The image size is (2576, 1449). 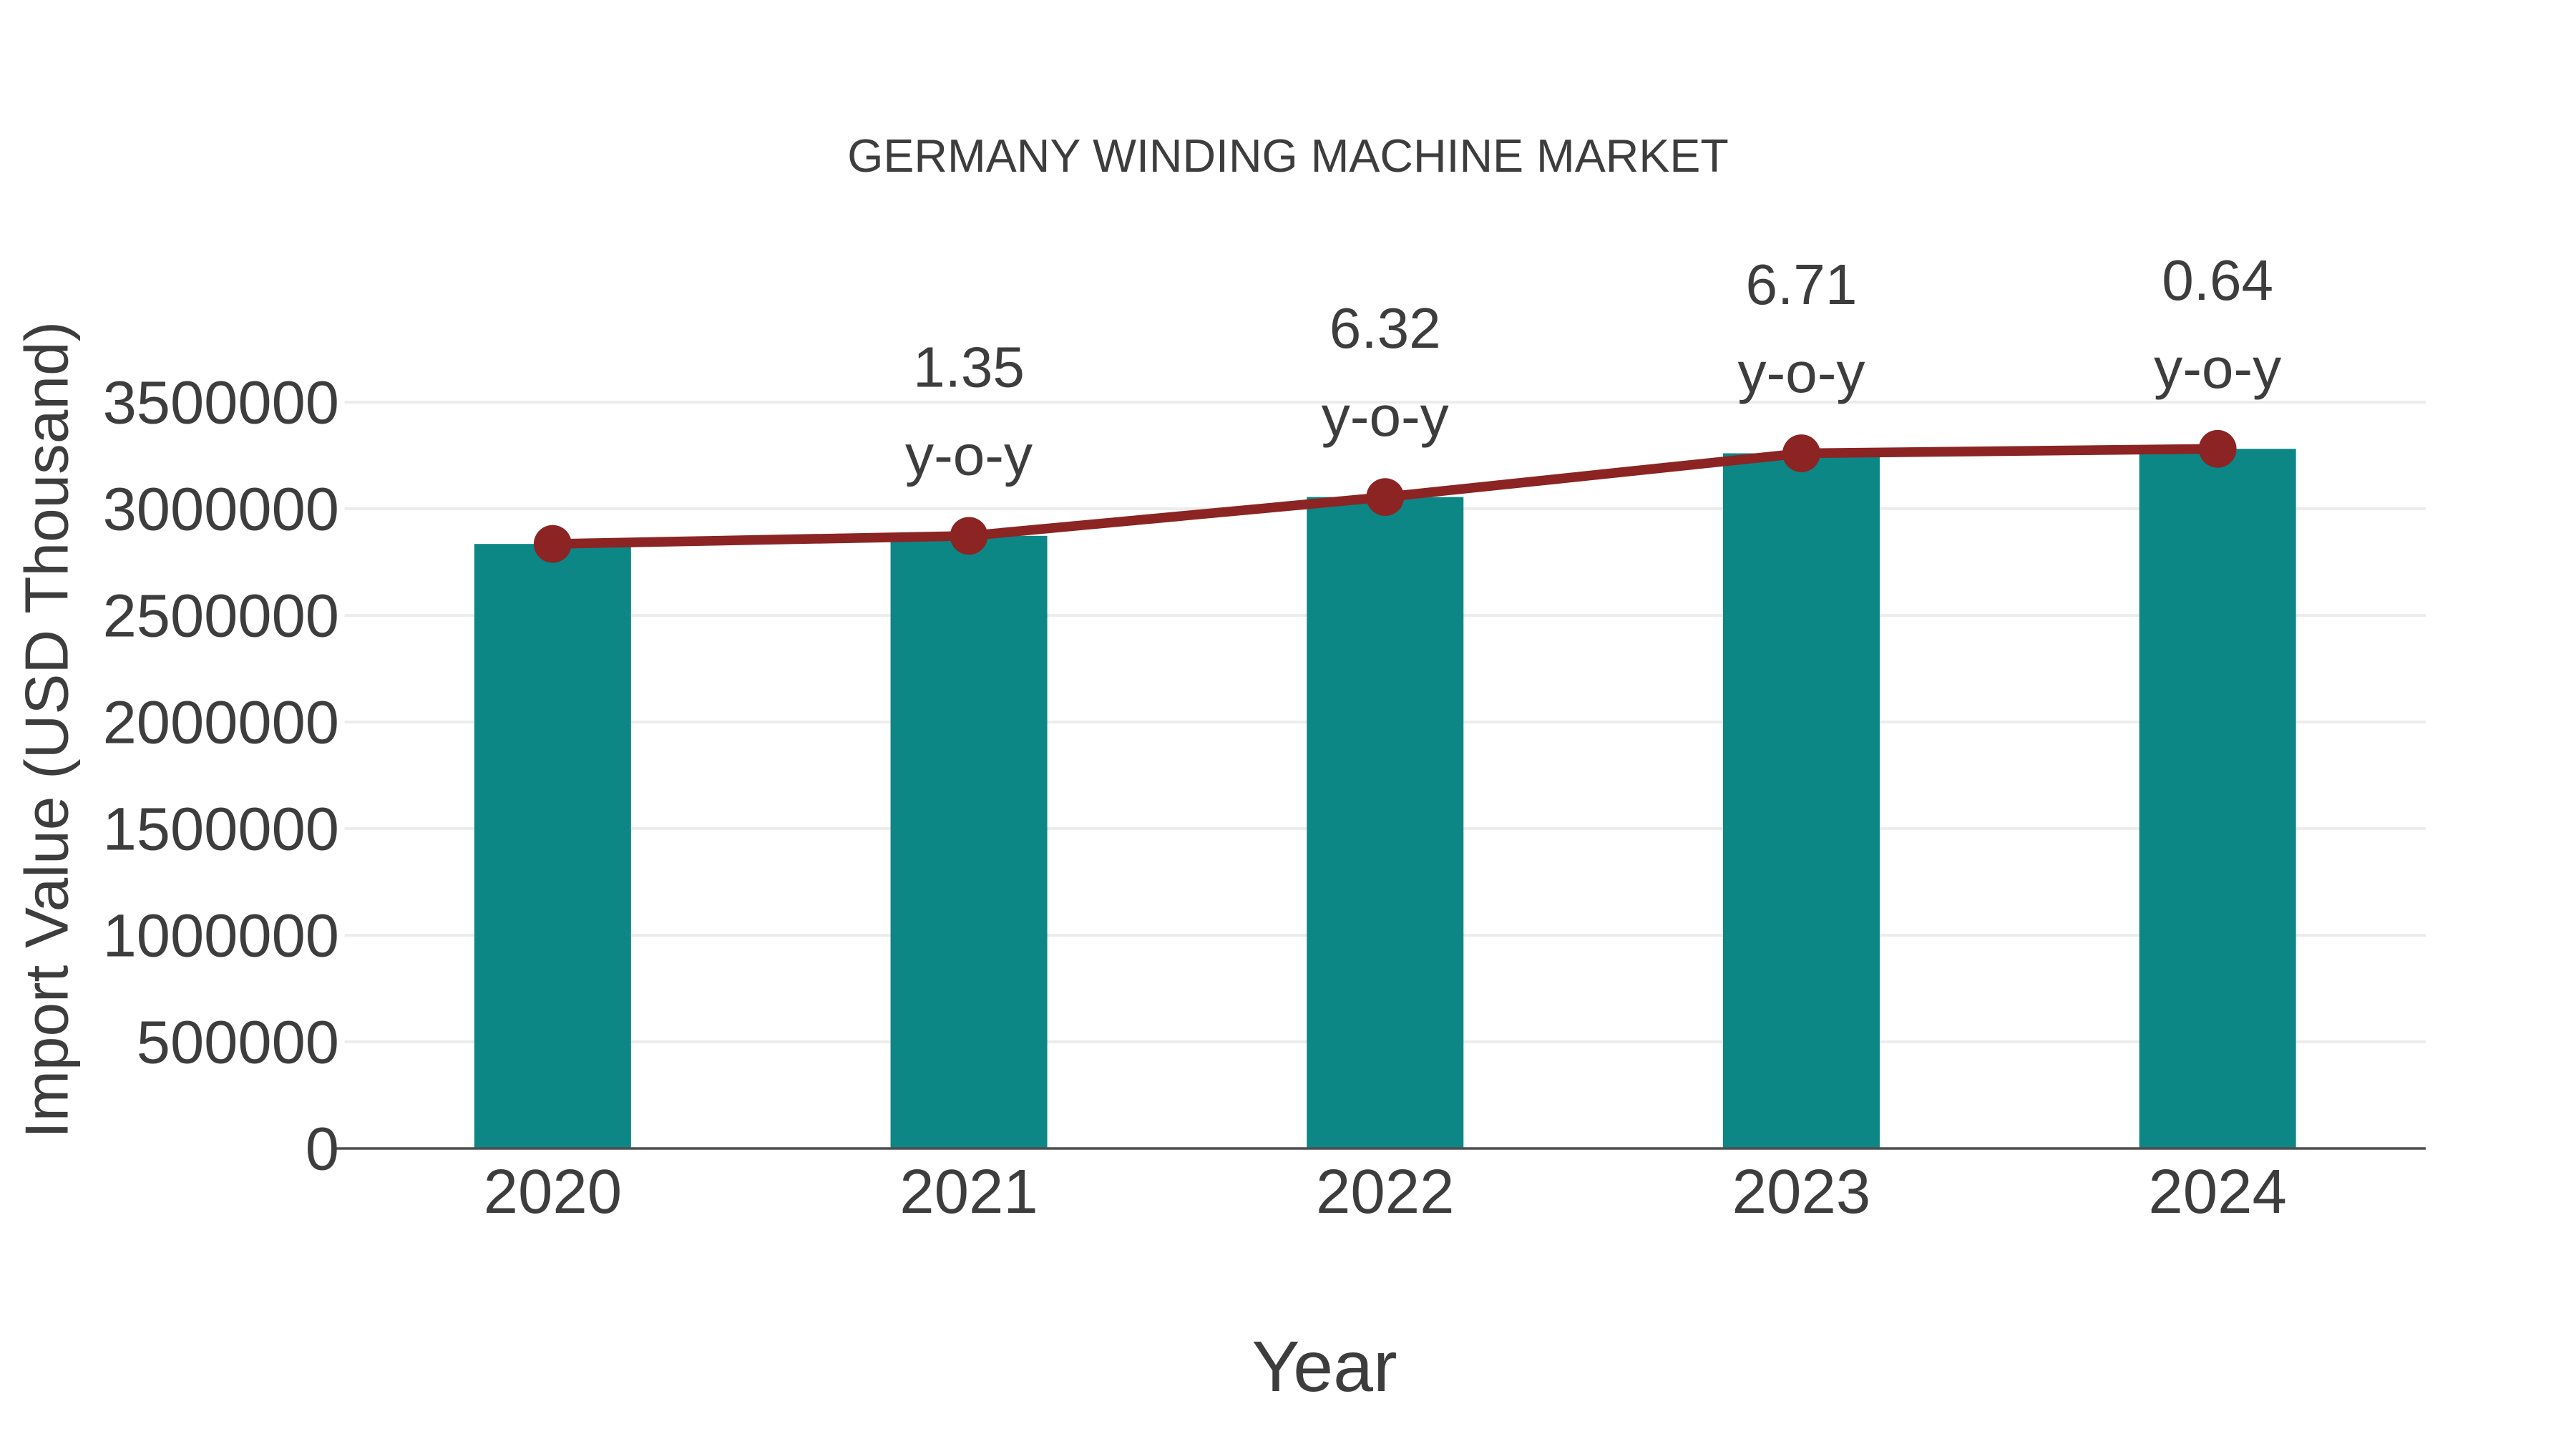 What do you see at coordinates (969, 536) in the screenshot?
I see `trend-marker-2021` at bounding box center [969, 536].